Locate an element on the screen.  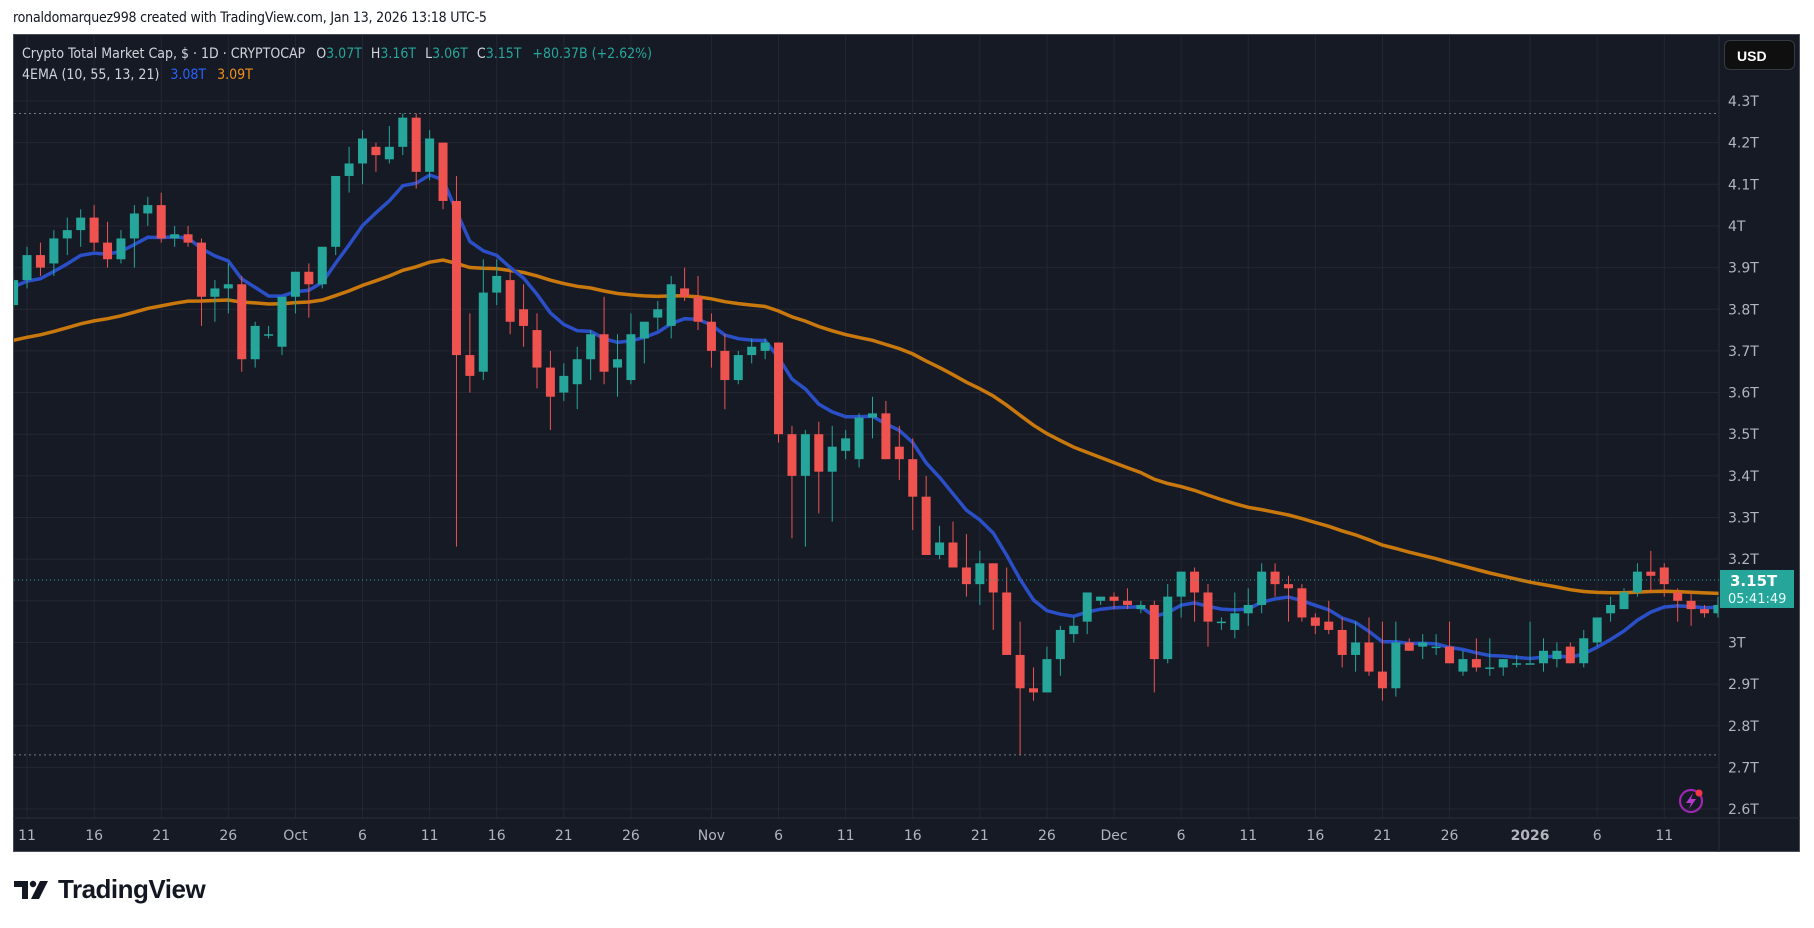
legend-indicator-row: 4EMA (10, 55, 13, 21) 3.08T 3.09T is located at coordinates (337, 75).